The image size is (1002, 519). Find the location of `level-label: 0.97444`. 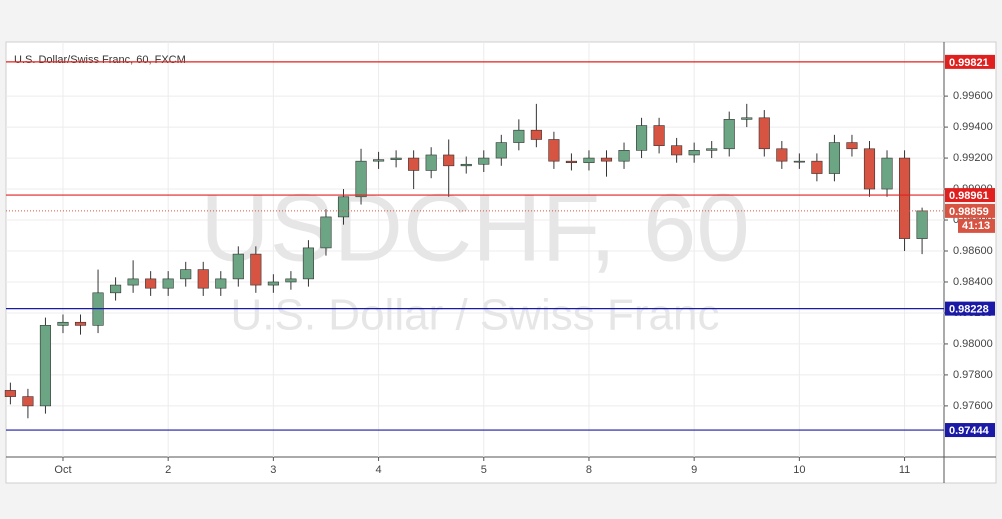

level-label: 0.97444 is located at coordinates (969, 431).